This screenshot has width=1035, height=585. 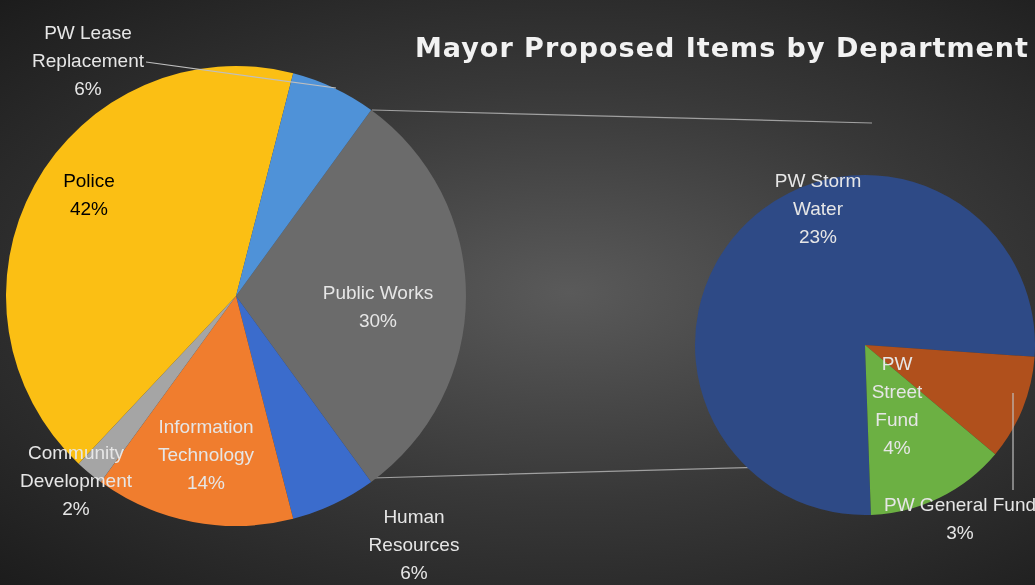 What do you see at coordinates (76, 509) in the screenshot?
I see `data-label: 2%` at bounding box center [76, 509].